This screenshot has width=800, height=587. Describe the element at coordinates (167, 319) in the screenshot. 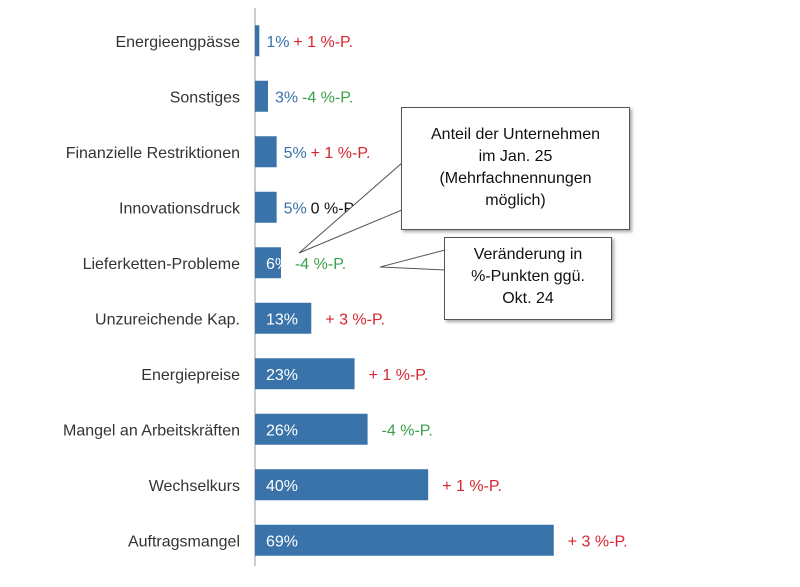

I see `category-label: Unzureichende Kap.` at that location.